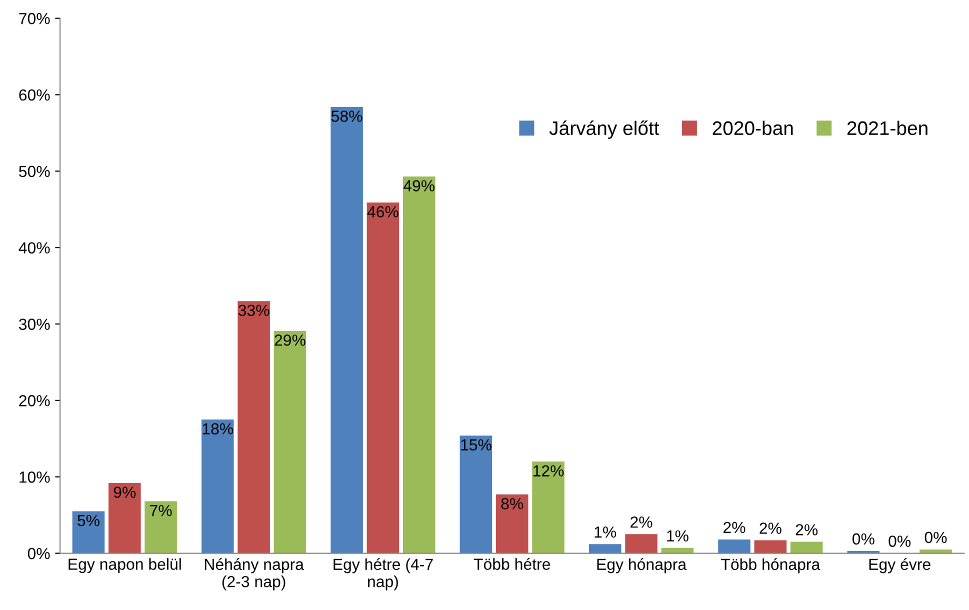 This screenshot has width=969, height=610. Describe the element at coordinates (34, 248) in the screenshot. I see `y-tick-label: 40%` at that location.